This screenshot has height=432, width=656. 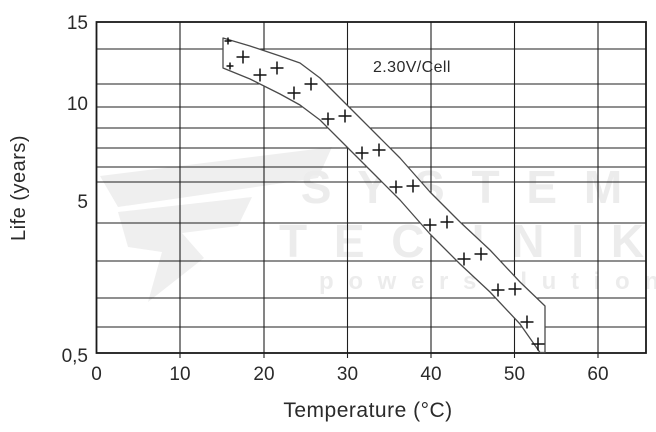 I want to click on y-tick-label: 0,5, so click(x=75, y=356).